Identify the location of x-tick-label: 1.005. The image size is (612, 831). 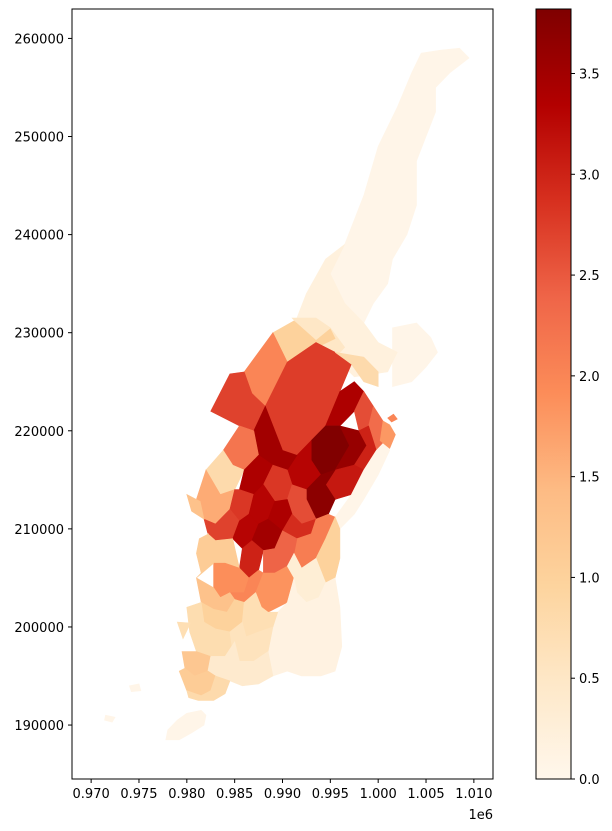
(425, 794).